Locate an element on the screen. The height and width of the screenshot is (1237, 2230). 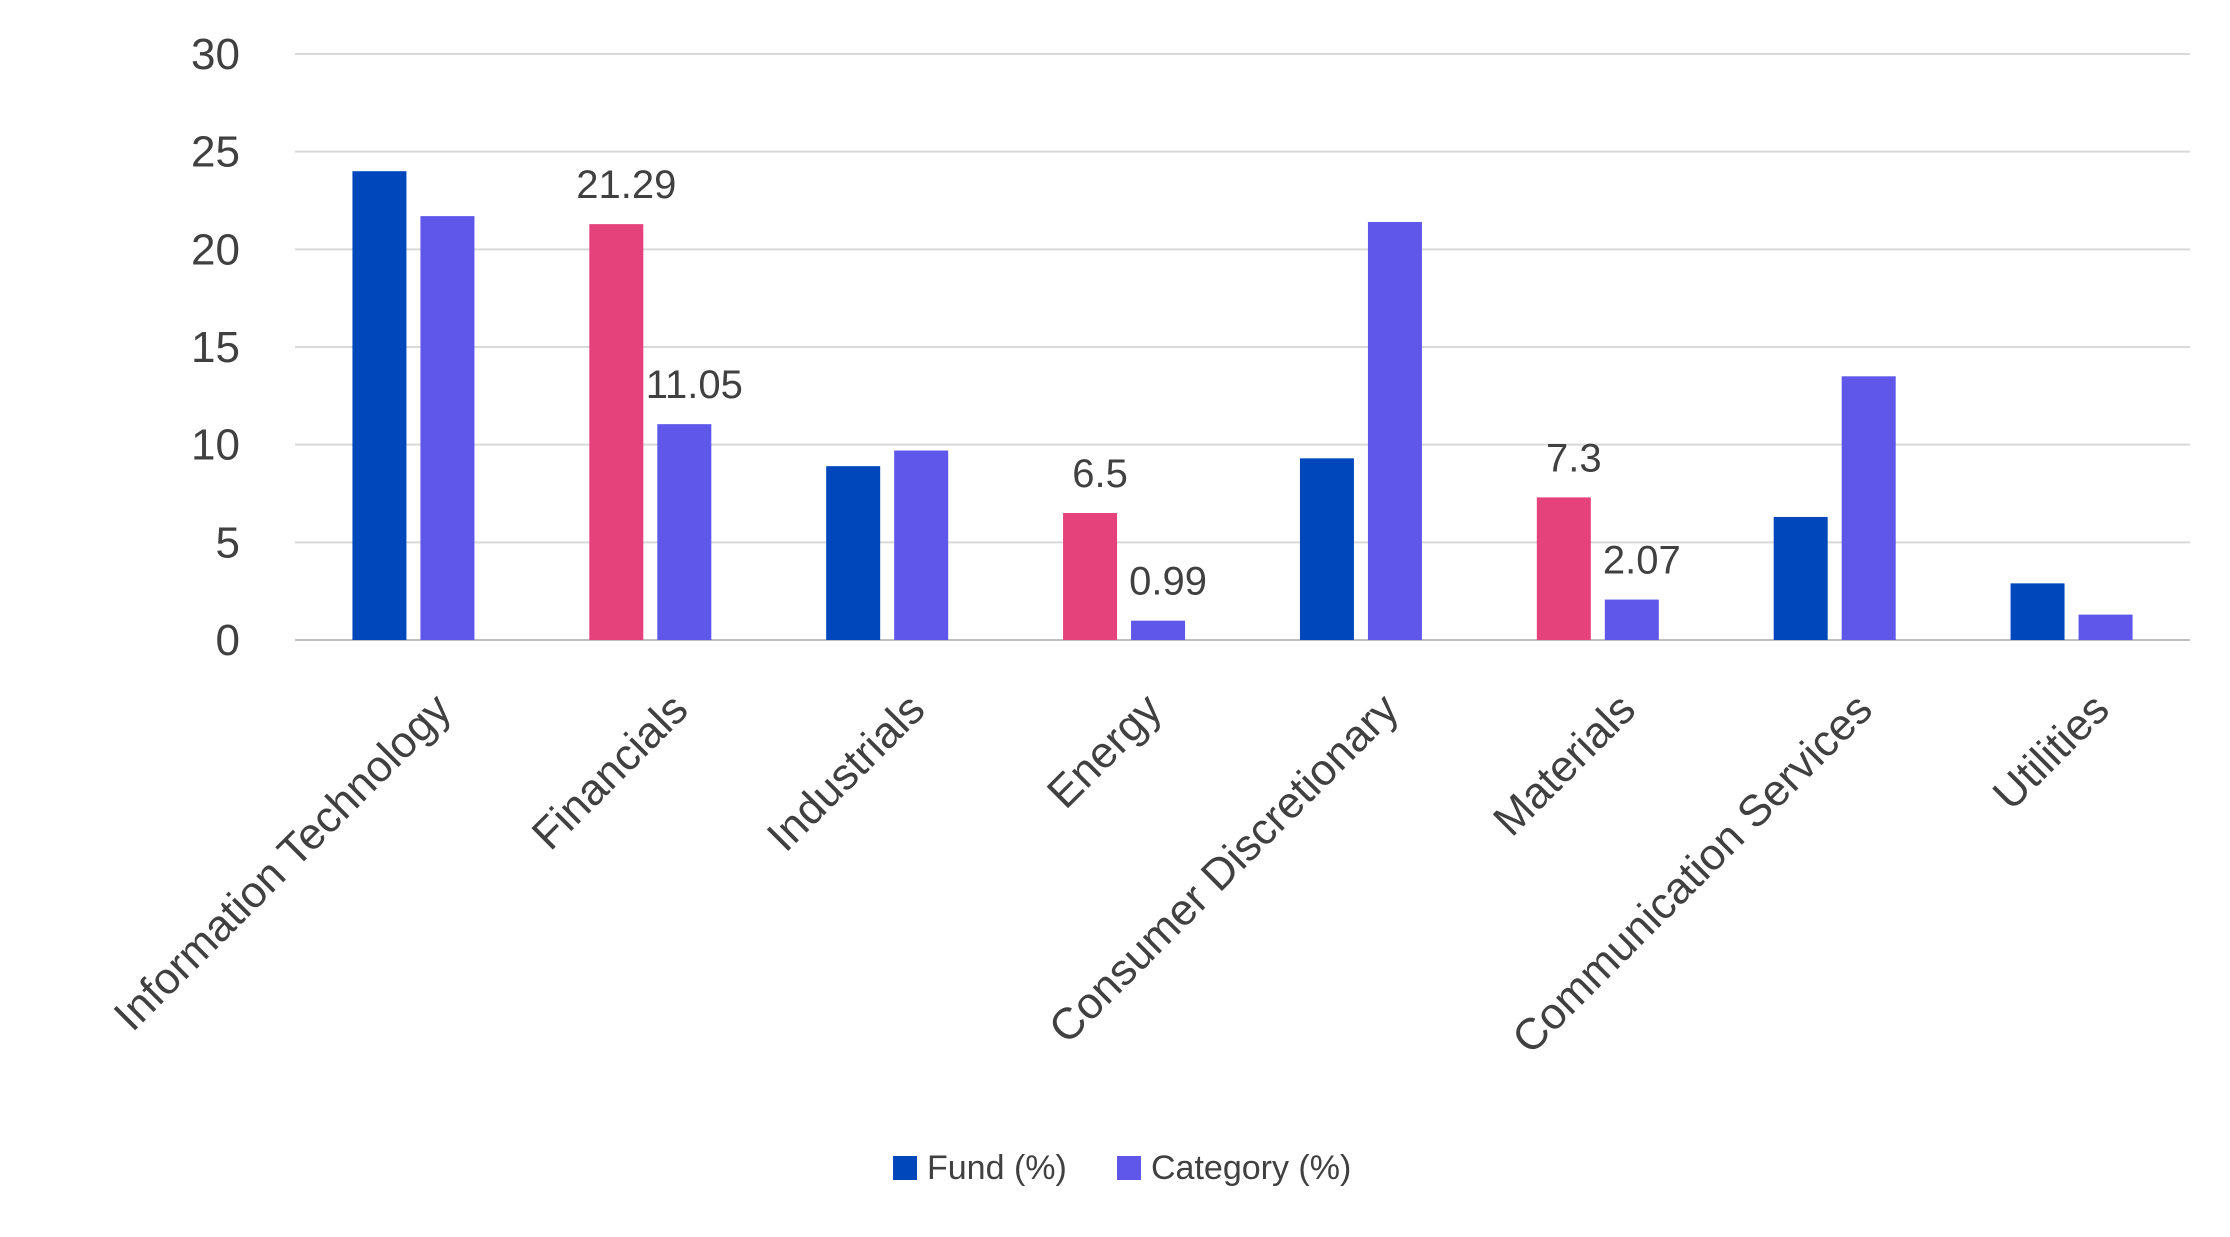
legend-swatch-fund is located at coordinates (905, 1168).